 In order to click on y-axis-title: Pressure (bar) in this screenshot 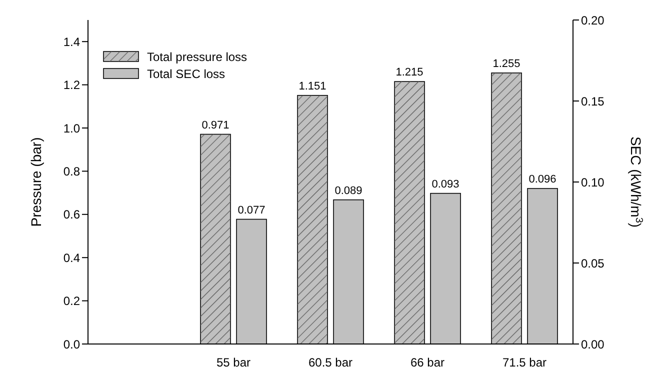, I will do `click(36, 182)`.